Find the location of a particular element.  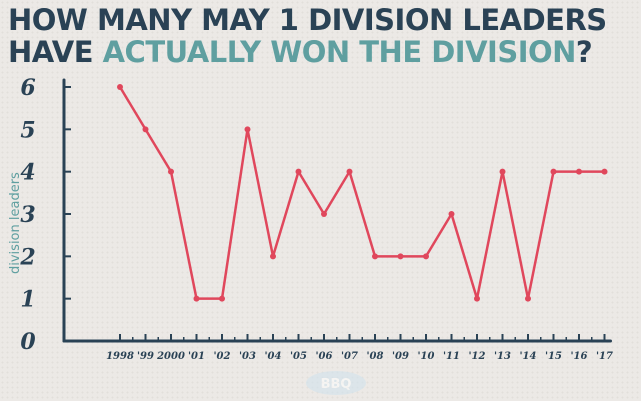

title-suffix: ? is located at coordinates (584, 52).